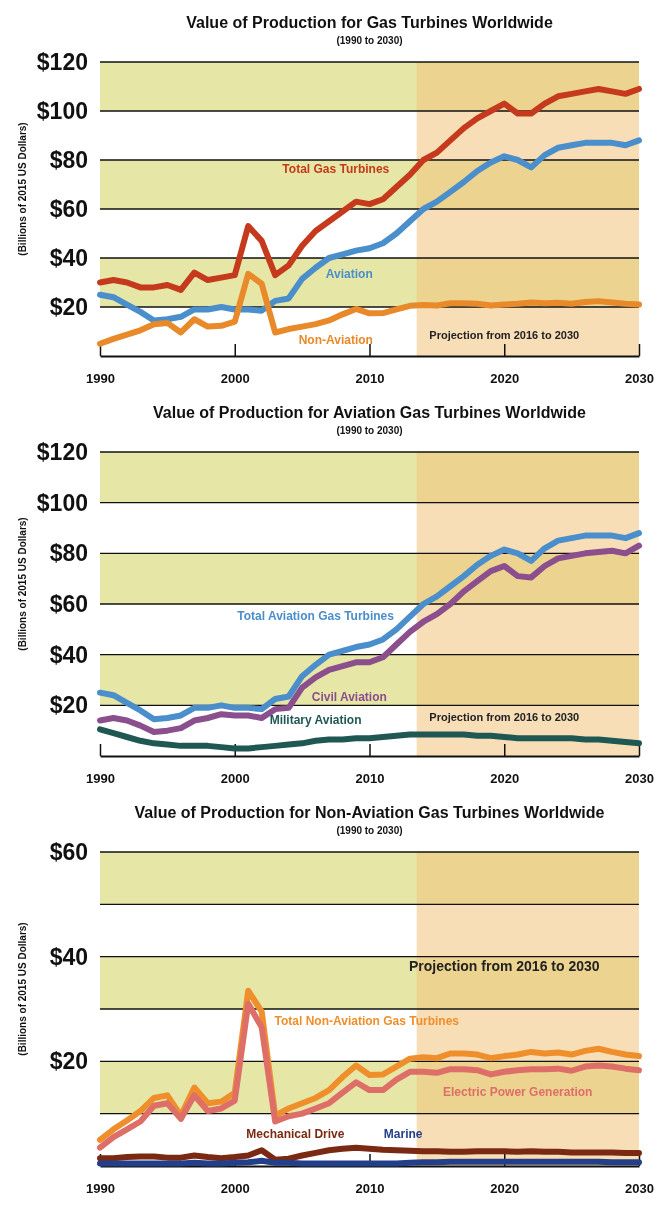 This screenshot has height=1214, width=661. I want to click on series-label: Marine, so click(403, 1133).